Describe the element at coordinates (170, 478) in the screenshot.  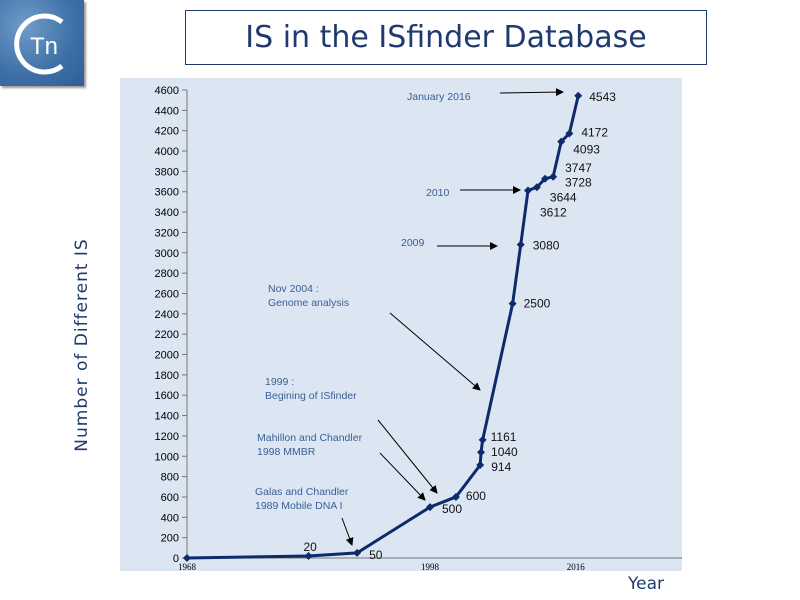
I see `y-tick-label: 800` at that location.